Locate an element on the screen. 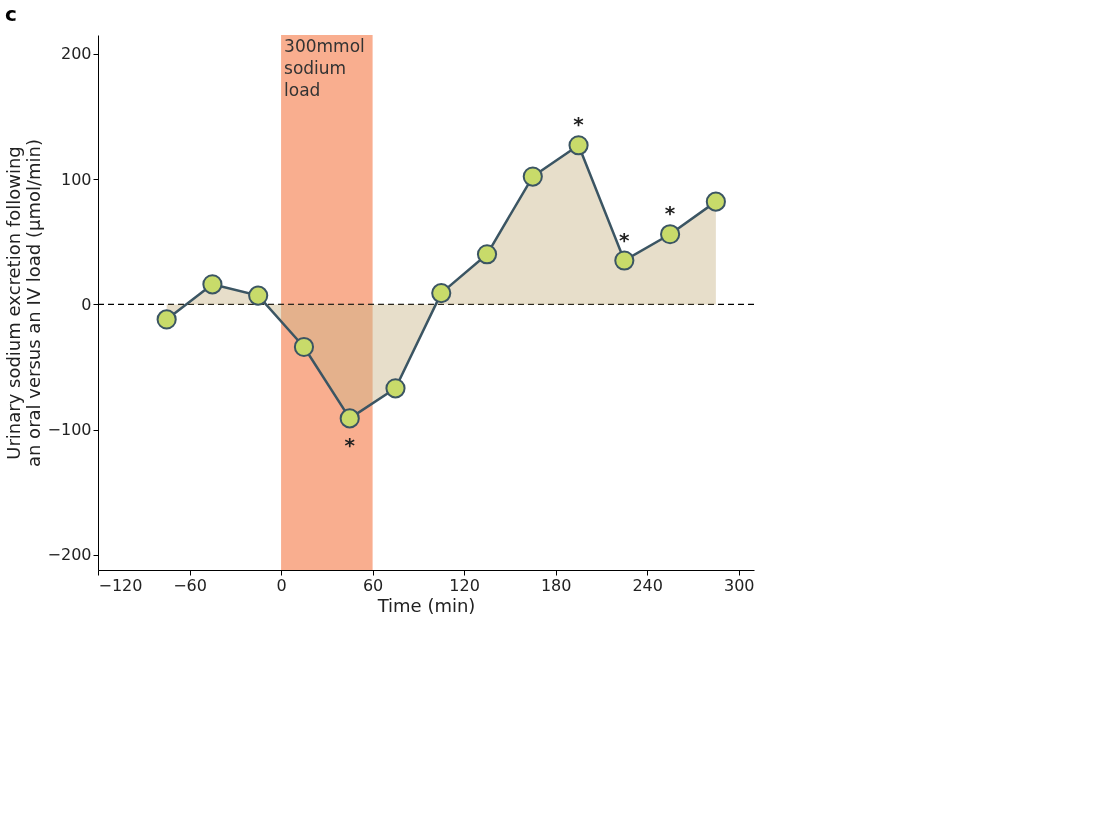 The height and width of the screenshot is (823, 1104). x-tick-label: −120 is located at coordinates (120, 585).